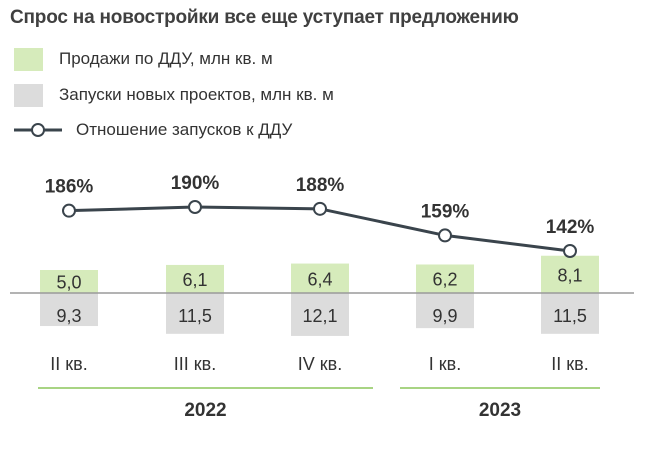 The width and height of the screenshot is (654, 449). Describe the element at coordinates (184, 129) in the screenshot. I see `legend-label-ratio: Отношение запусков к ДДУ` at that location.